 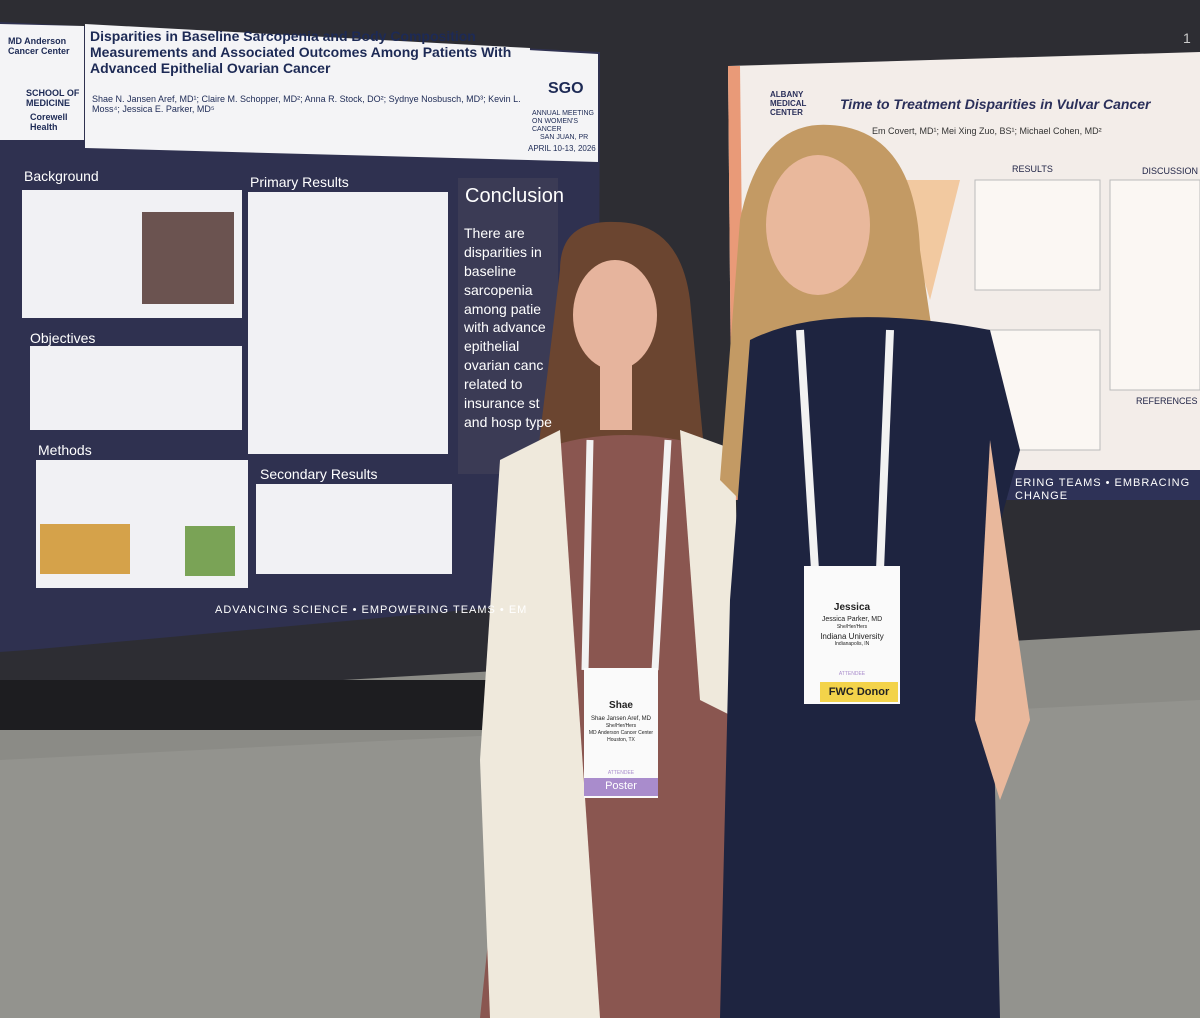 What do you see at coordinates (626, 555) in the screenshot?
I see `lanyard-left` at bounding box center [626, 555].